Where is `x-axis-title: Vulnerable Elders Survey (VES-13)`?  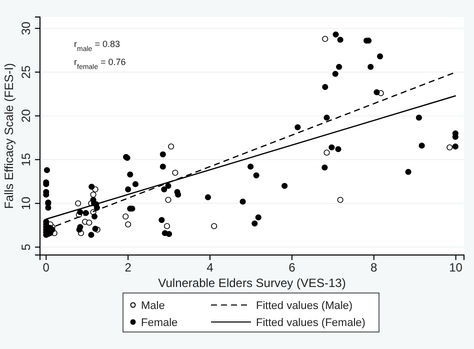
x-axis-title: Vulnerable Elders Survey (VES-13) is located at coordinates (252, 283).